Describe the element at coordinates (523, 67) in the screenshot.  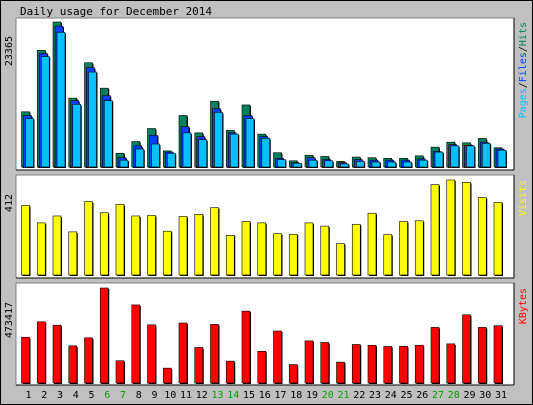
I see `legend-entry-files: Files` at that location.